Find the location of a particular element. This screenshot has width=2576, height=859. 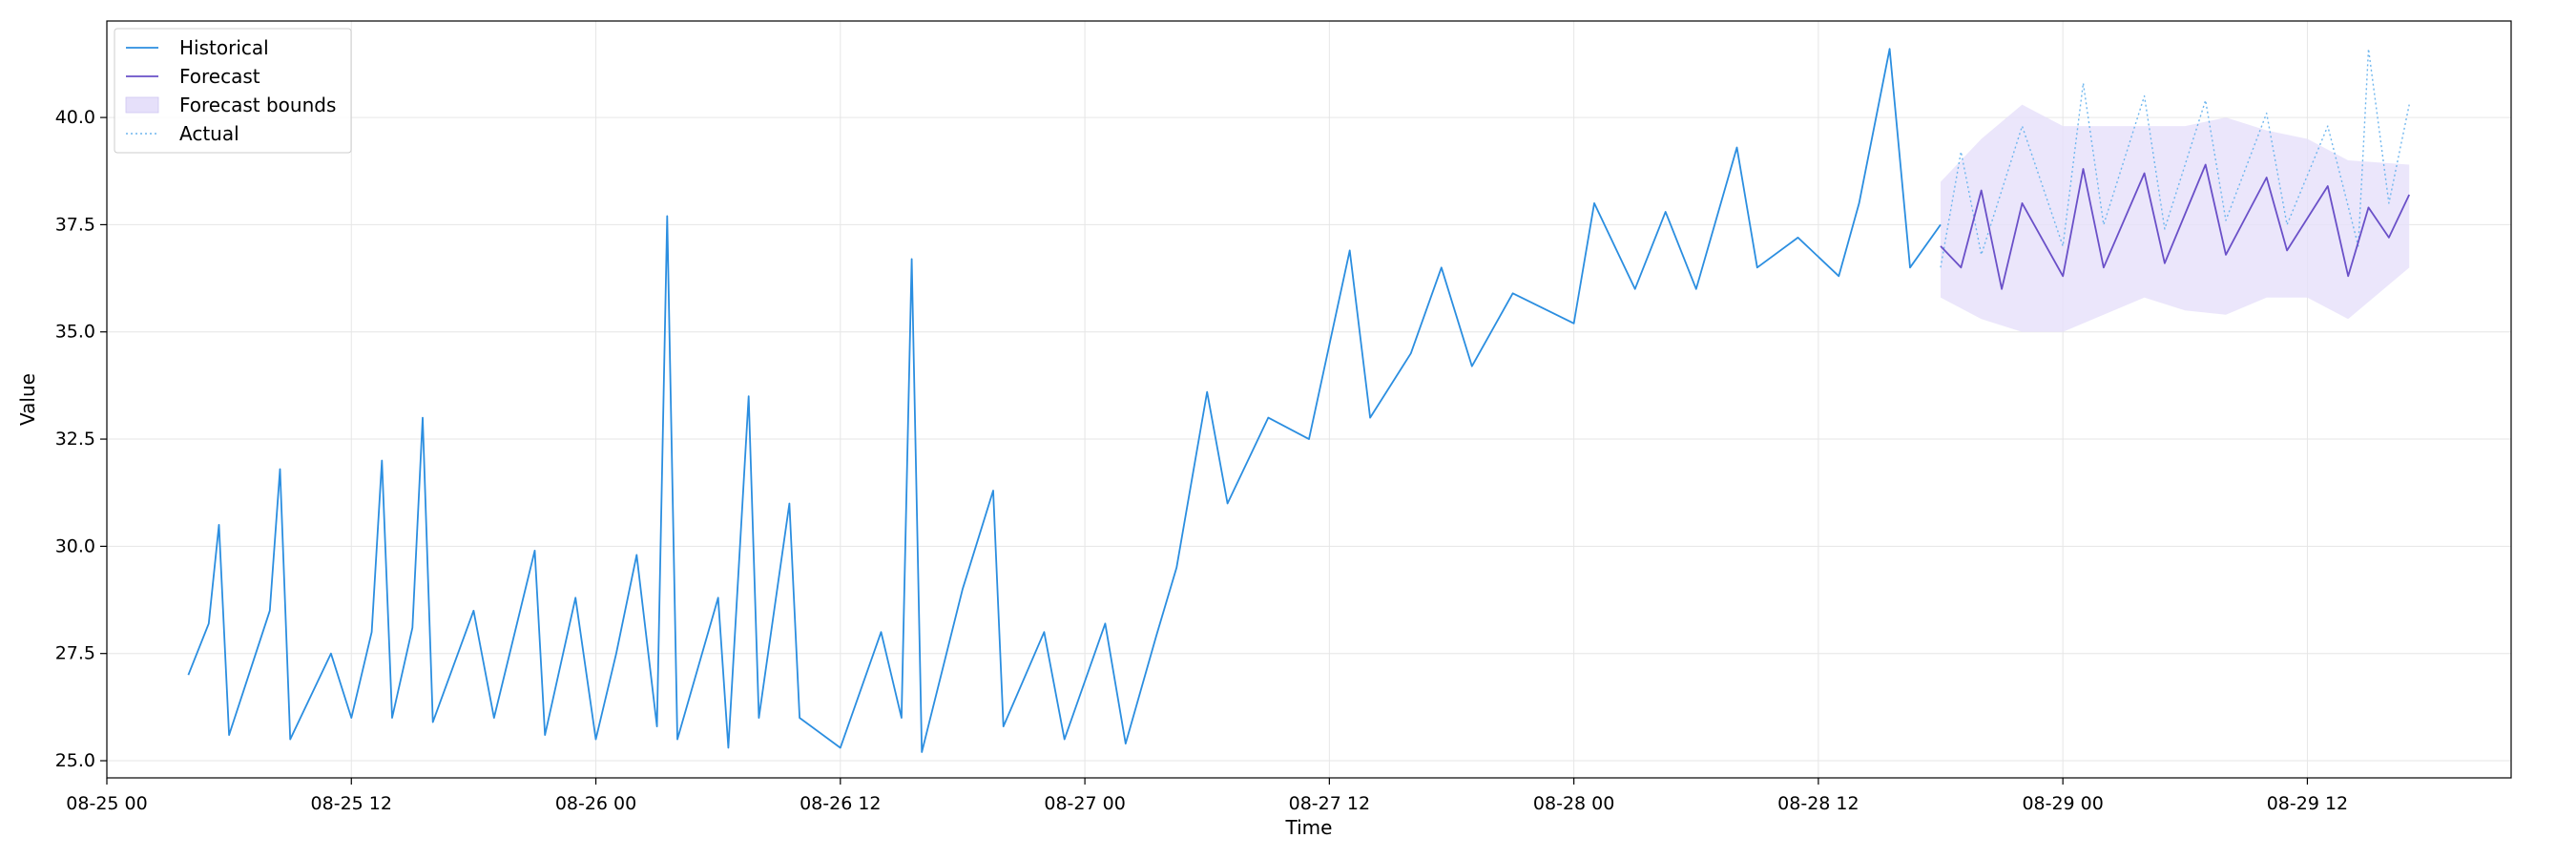

x-tick-label: 08-27 12 is located at coordinates (1329, 803).